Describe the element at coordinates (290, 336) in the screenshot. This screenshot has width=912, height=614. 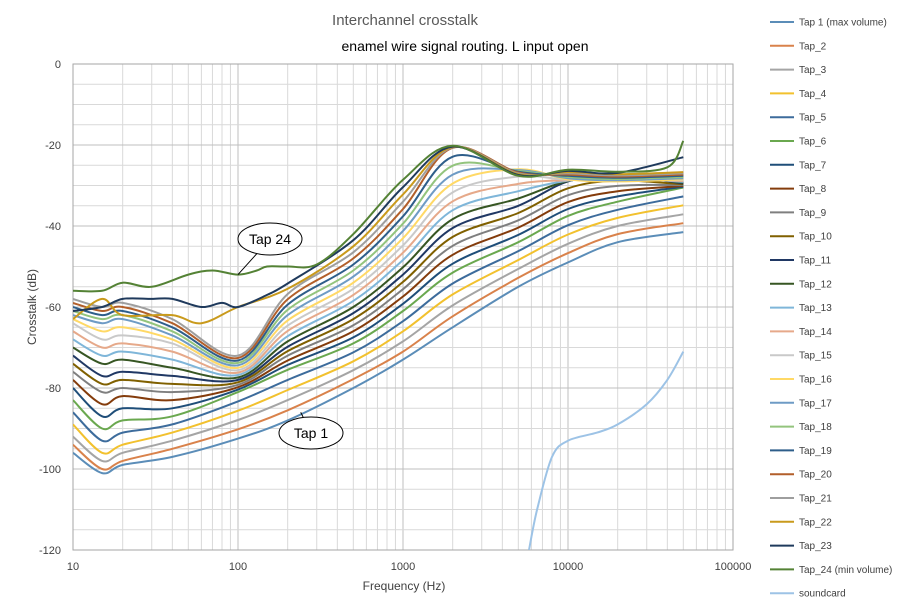
I see `annotations: Tap 24 Tap 1` at that location.